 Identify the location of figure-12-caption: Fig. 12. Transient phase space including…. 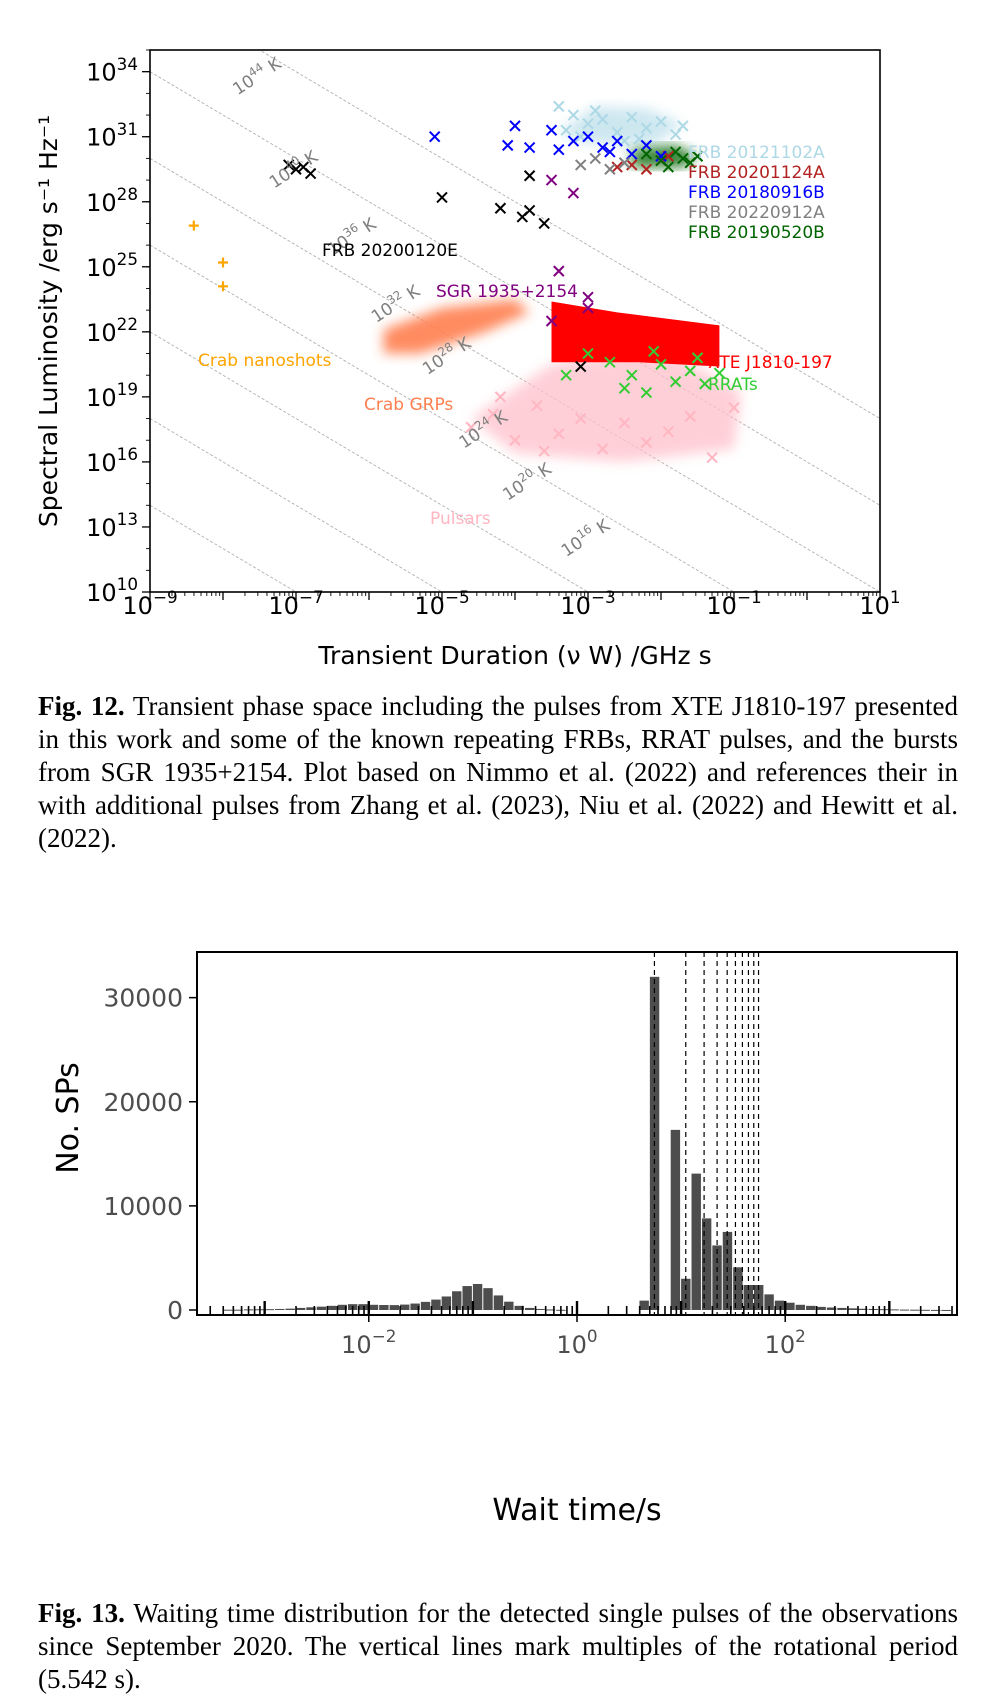
(498, 772).